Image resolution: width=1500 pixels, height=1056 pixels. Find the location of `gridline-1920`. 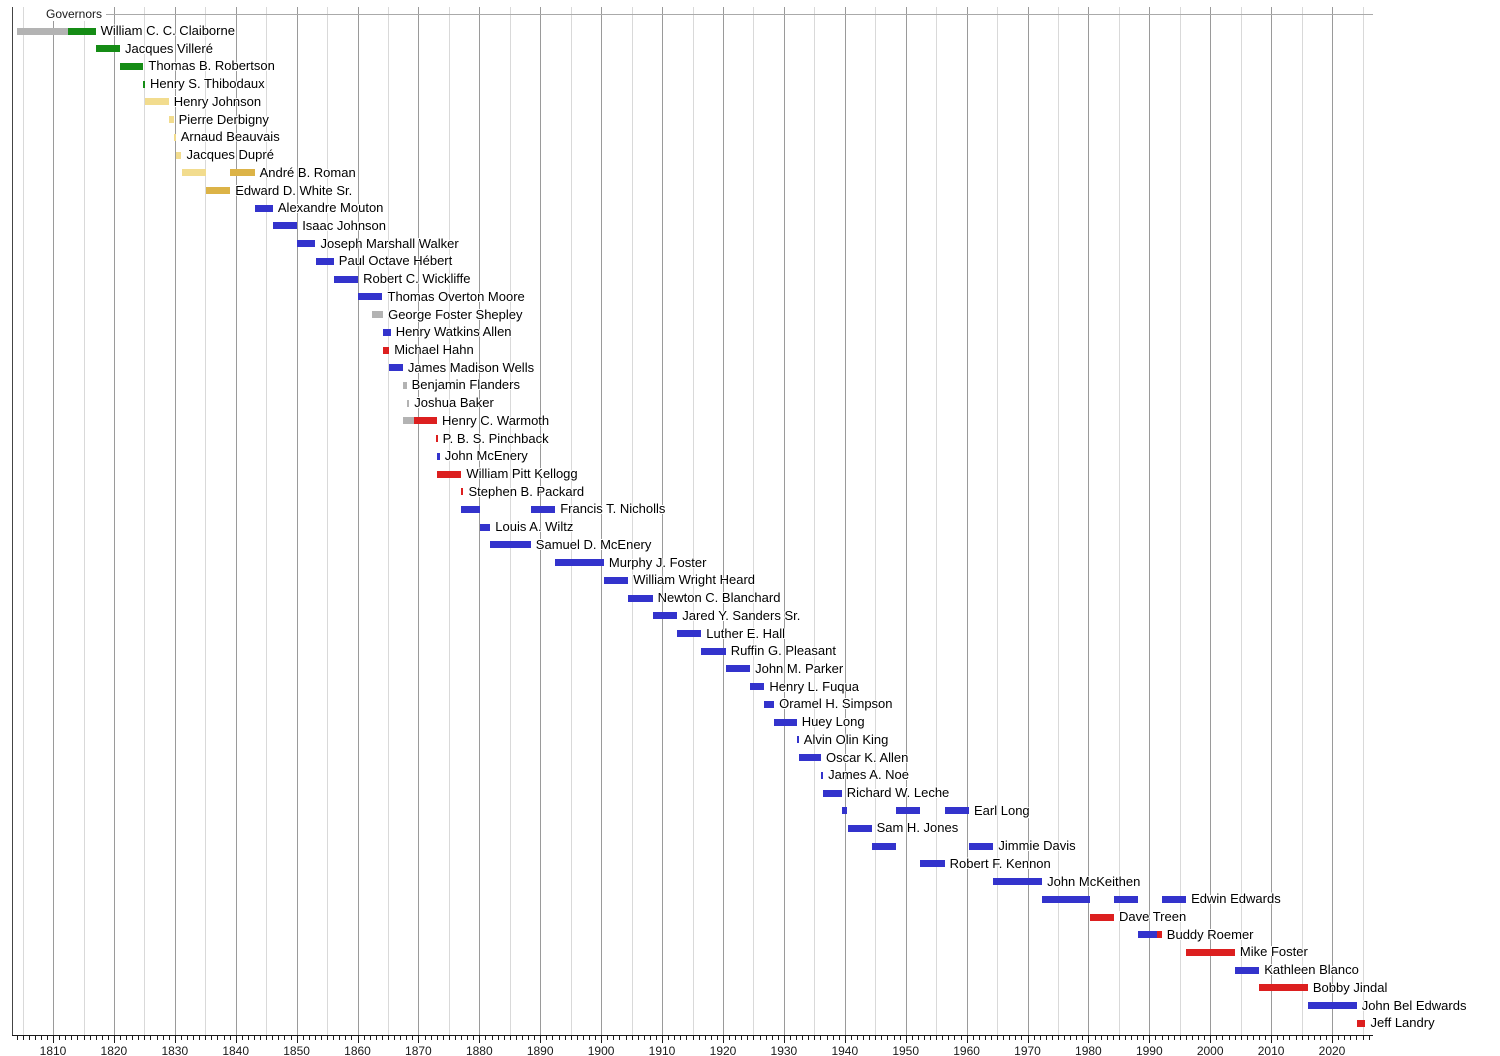

gridline-1920 is located at coordinates (723, 521).